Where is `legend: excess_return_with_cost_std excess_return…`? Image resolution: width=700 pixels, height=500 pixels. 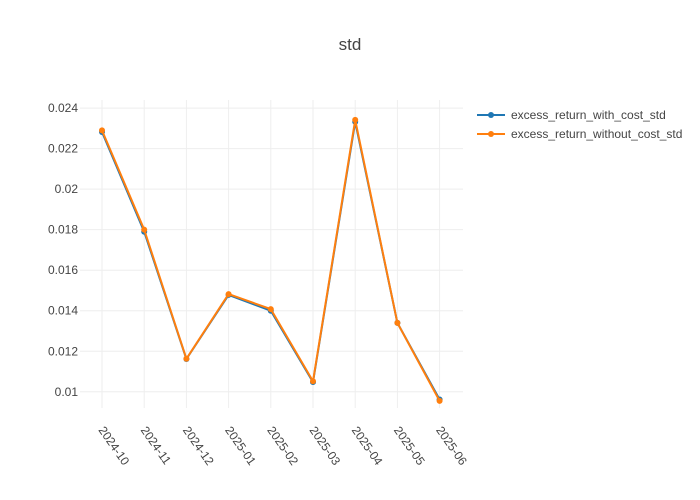
legend: excess_return_with_cost_std excess_return… is located at coordinates (579, 124).